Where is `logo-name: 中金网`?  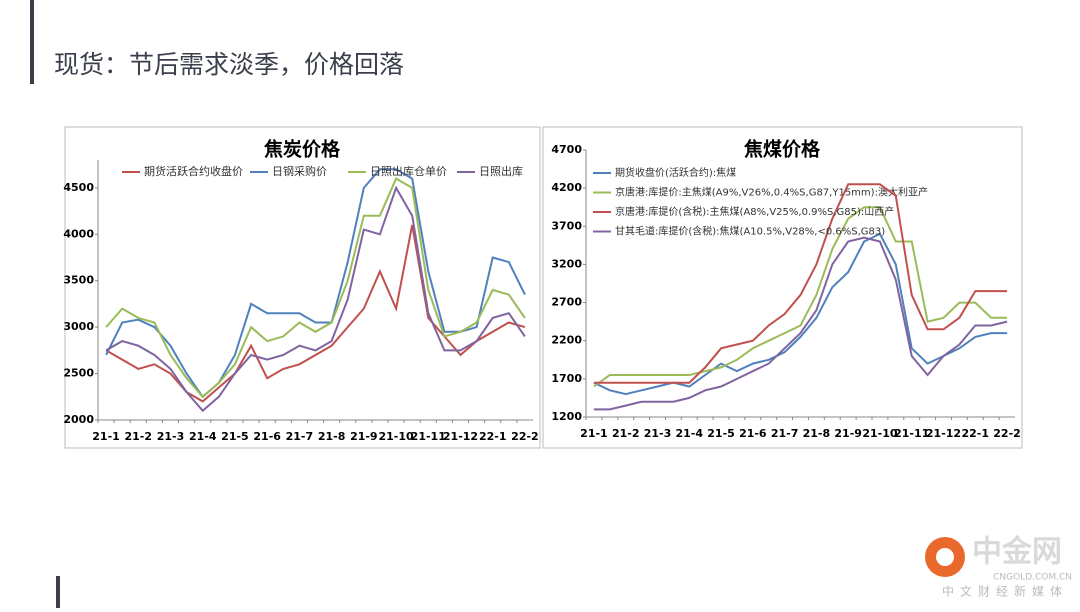 logo-name: 中金网 is located at coordinates (1017, 552).